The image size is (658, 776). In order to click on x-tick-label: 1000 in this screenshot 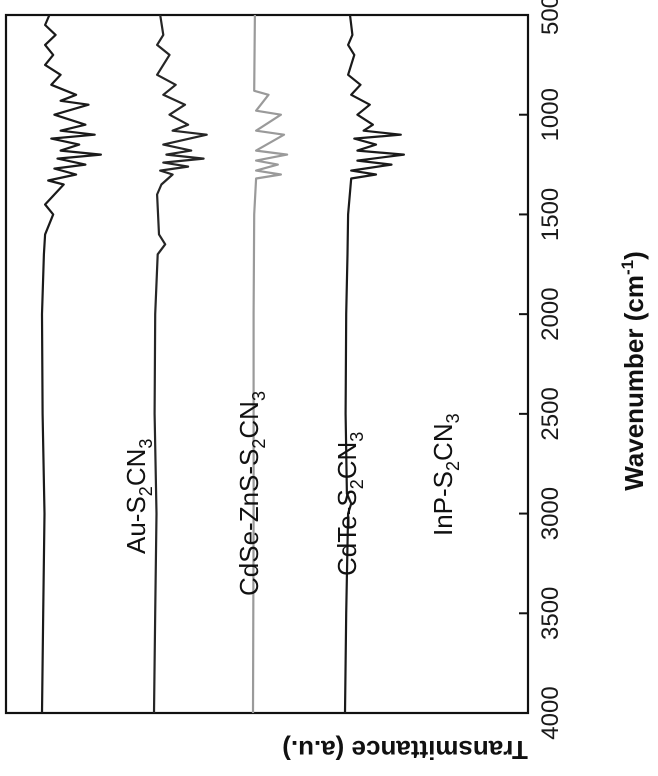, I will do `click(550, 114)`.